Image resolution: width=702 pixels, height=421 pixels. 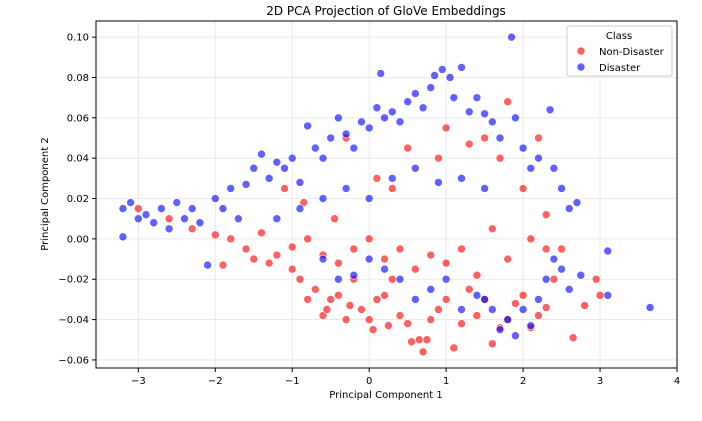 What do you see at coordinates (523, 381) in the screenshot?
I see `x-tick-label: 2` at bounding box center [523, 381].